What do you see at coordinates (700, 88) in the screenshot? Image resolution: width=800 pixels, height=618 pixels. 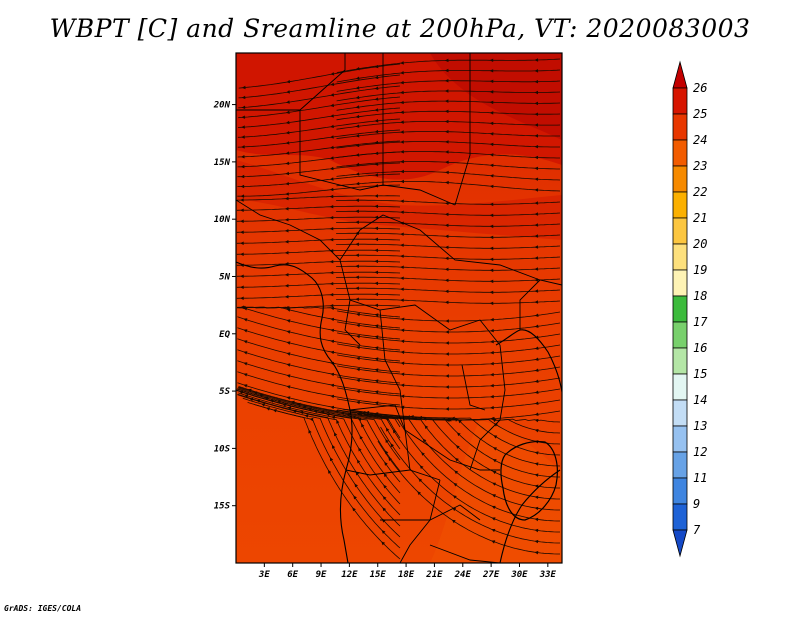 I see `colorbar-label: 26` at bounding box center [700, 88].